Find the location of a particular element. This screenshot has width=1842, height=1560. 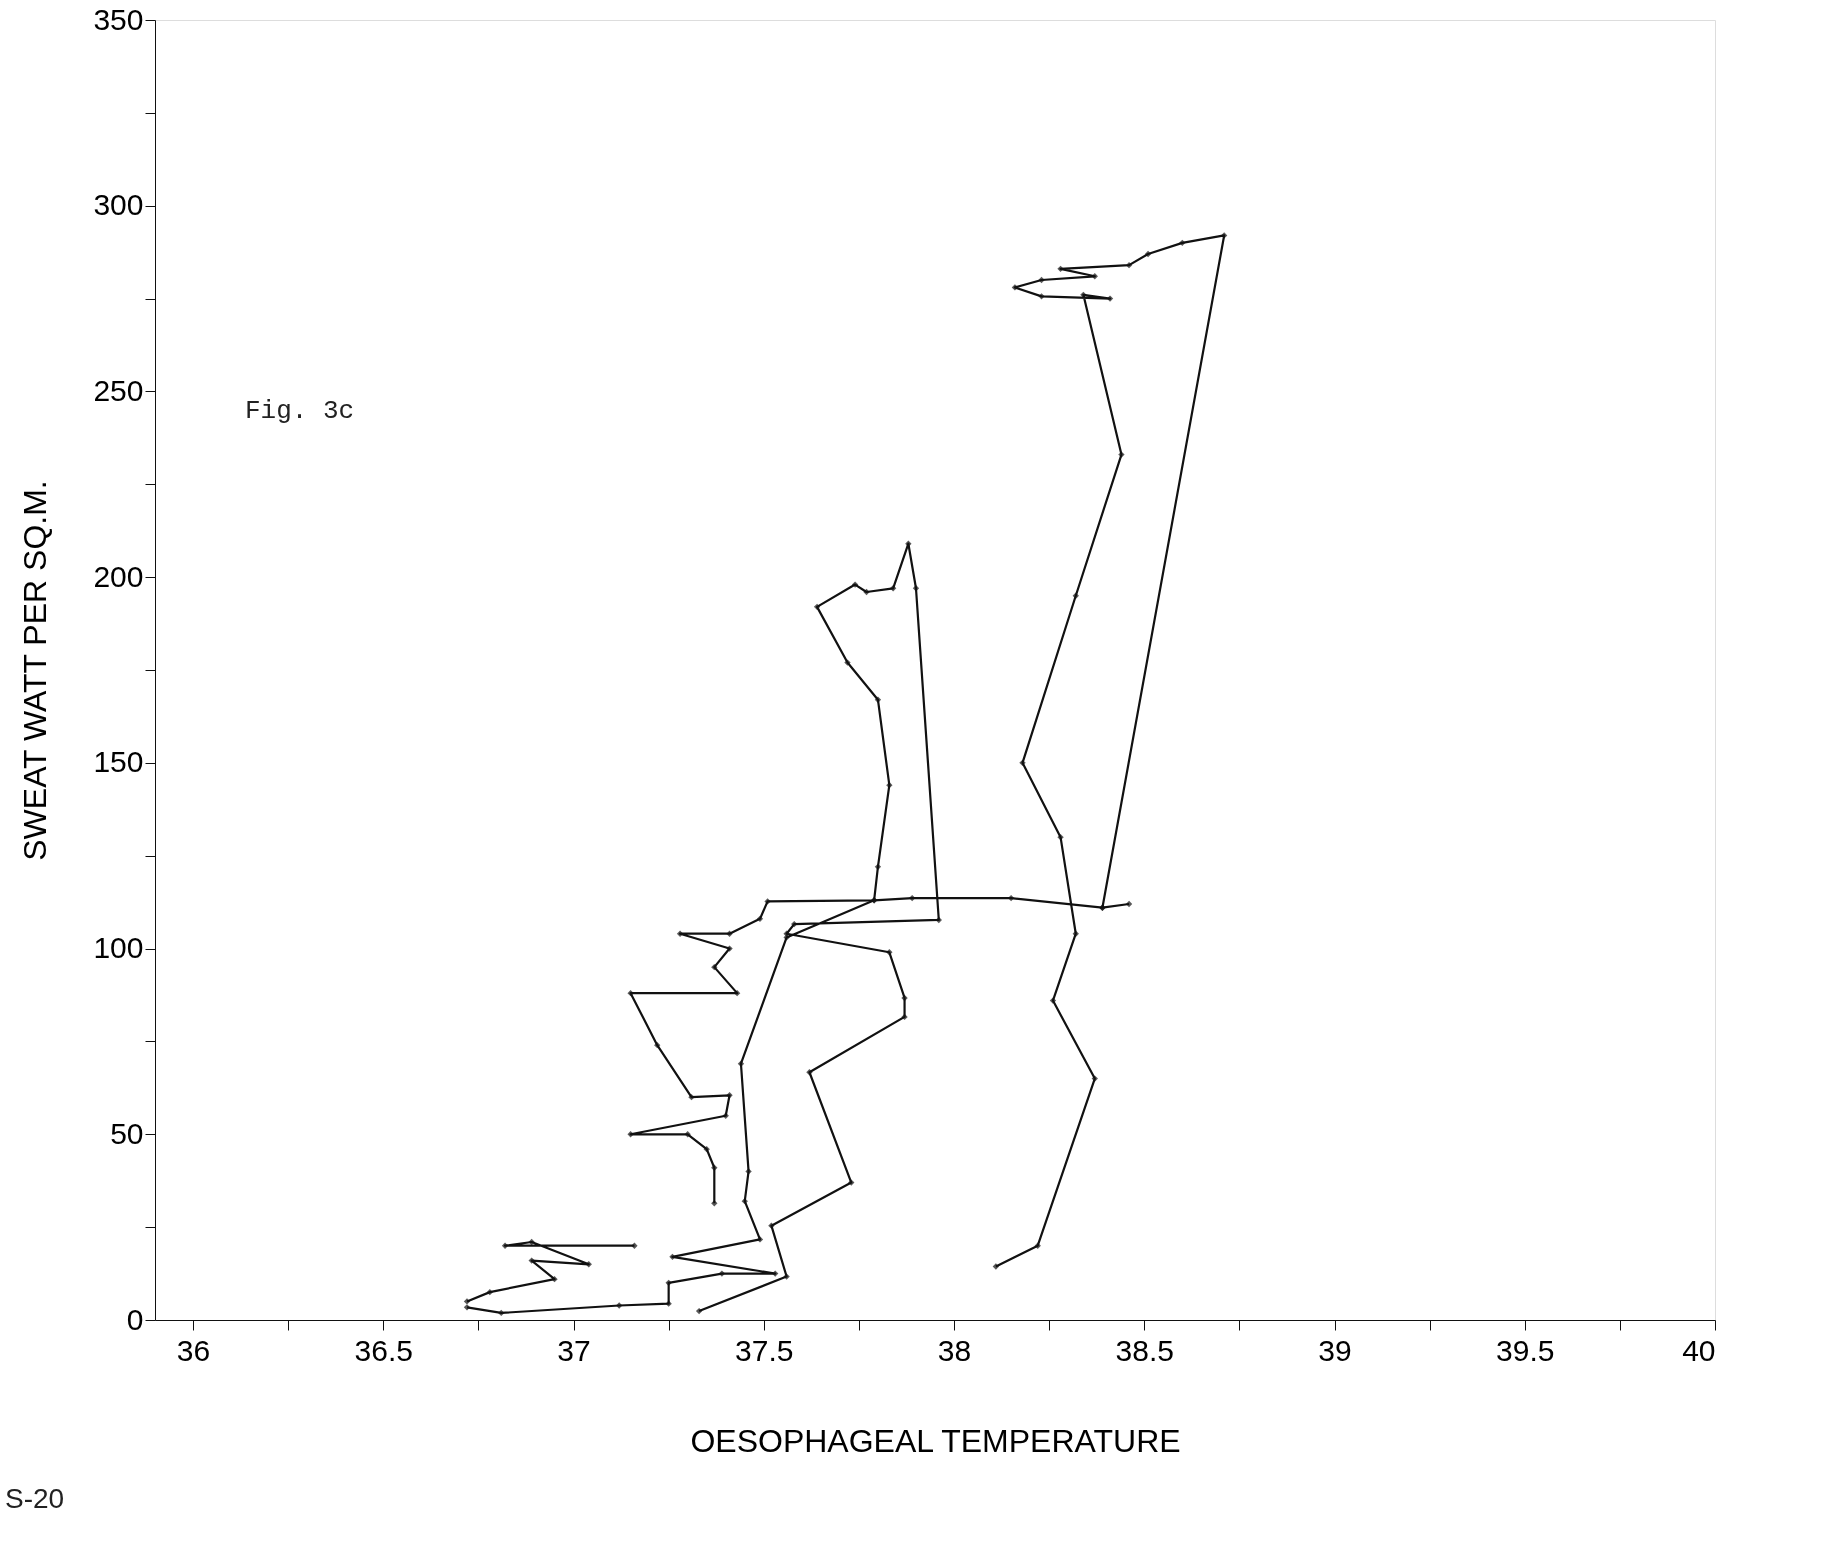

x-axis-title: OESOPHAGEAL TEMPERATURE is located at coordinates (935, 1440).